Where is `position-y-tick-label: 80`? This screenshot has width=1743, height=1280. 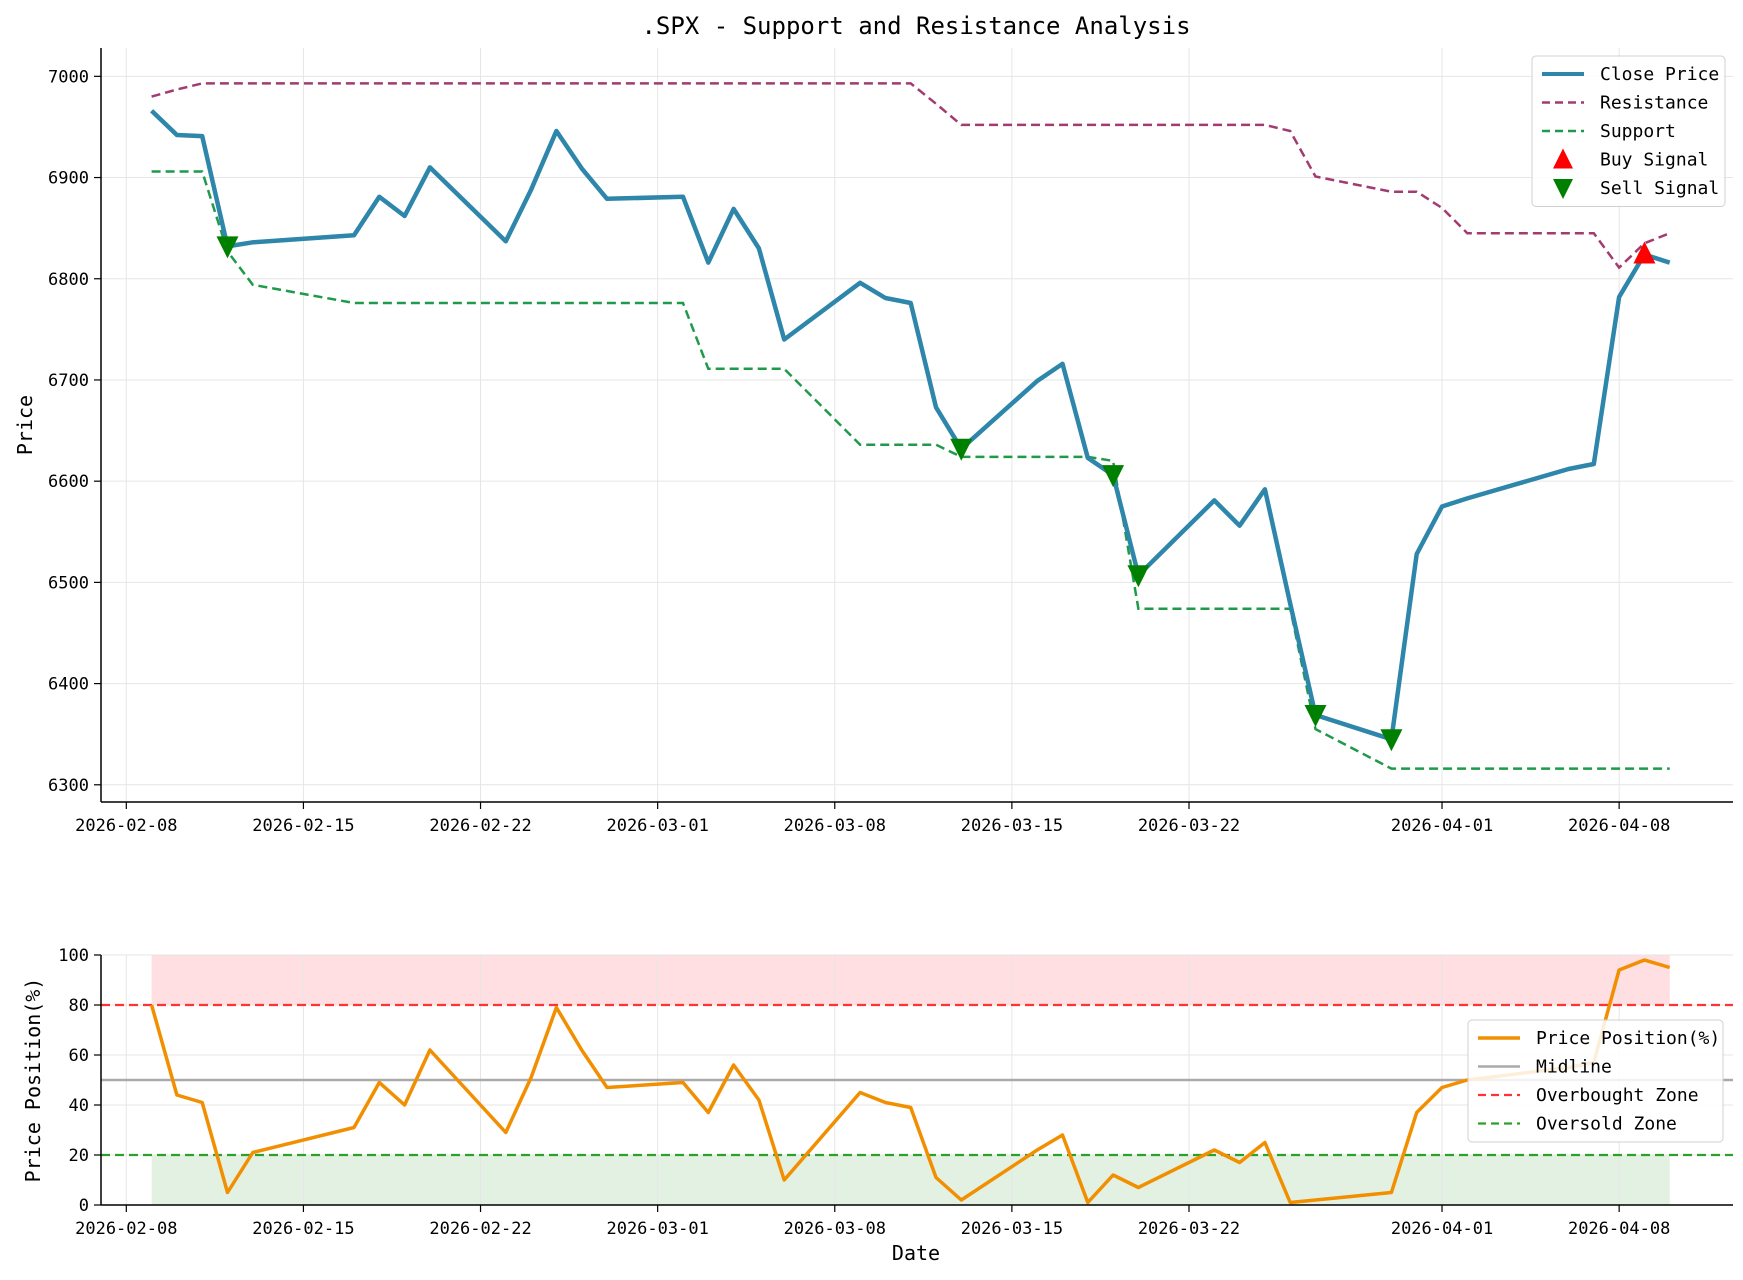
position-y-tick-label: 80 is located at coordinates (79, 1006).